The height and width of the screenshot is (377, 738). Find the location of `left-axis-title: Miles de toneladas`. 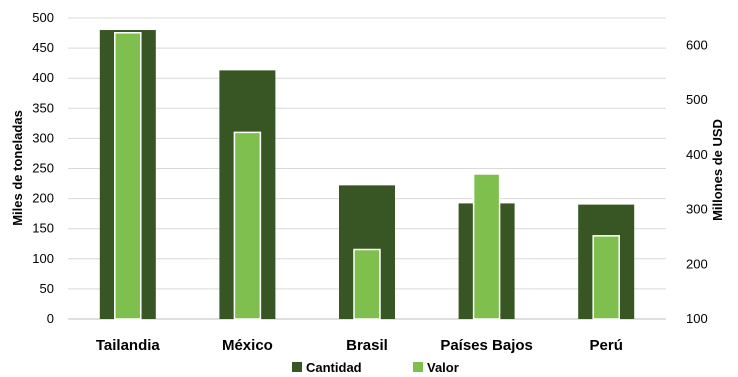

left-axis-title: Miles de toneladas is located at coordinates (17, 168).